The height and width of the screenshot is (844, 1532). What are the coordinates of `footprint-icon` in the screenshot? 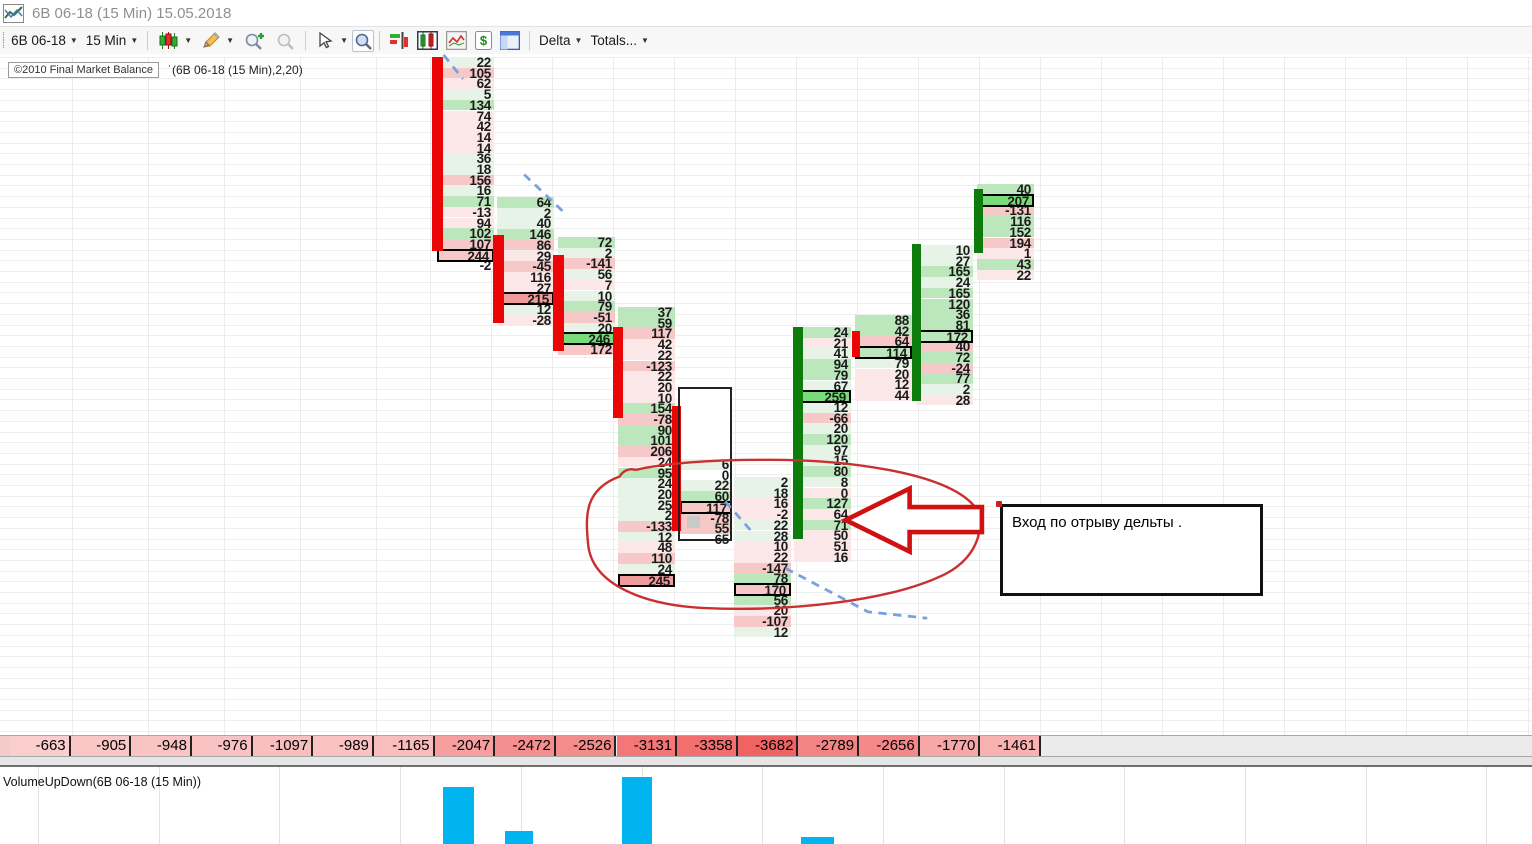 It's located at (427, 40).